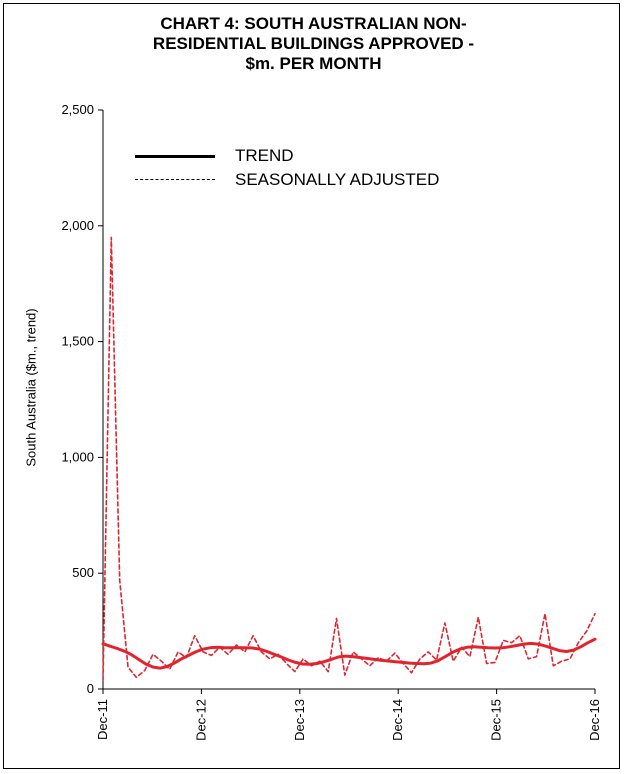 This screenshot has height=774, width=627. I want to click on legend-label-seasonally-adjusted: SEASONALLY ADJUSTED, so click(337, 179).